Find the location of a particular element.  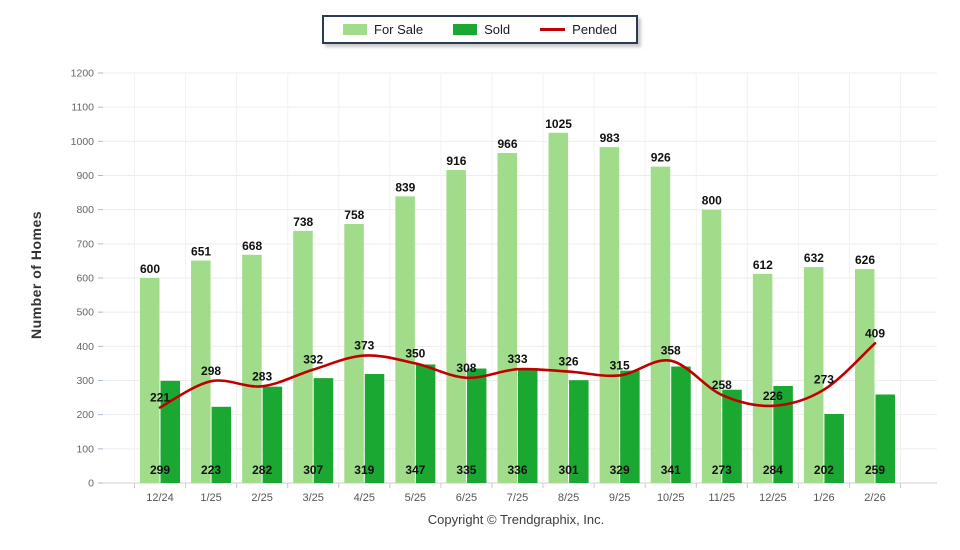

svg-text: 1/26 is located at coordinates (823, 498).